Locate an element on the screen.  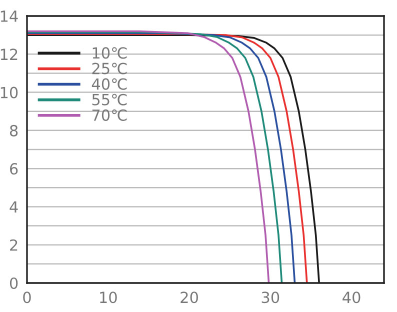
x-tick-label: 10 is located at coordinates (108, 298).